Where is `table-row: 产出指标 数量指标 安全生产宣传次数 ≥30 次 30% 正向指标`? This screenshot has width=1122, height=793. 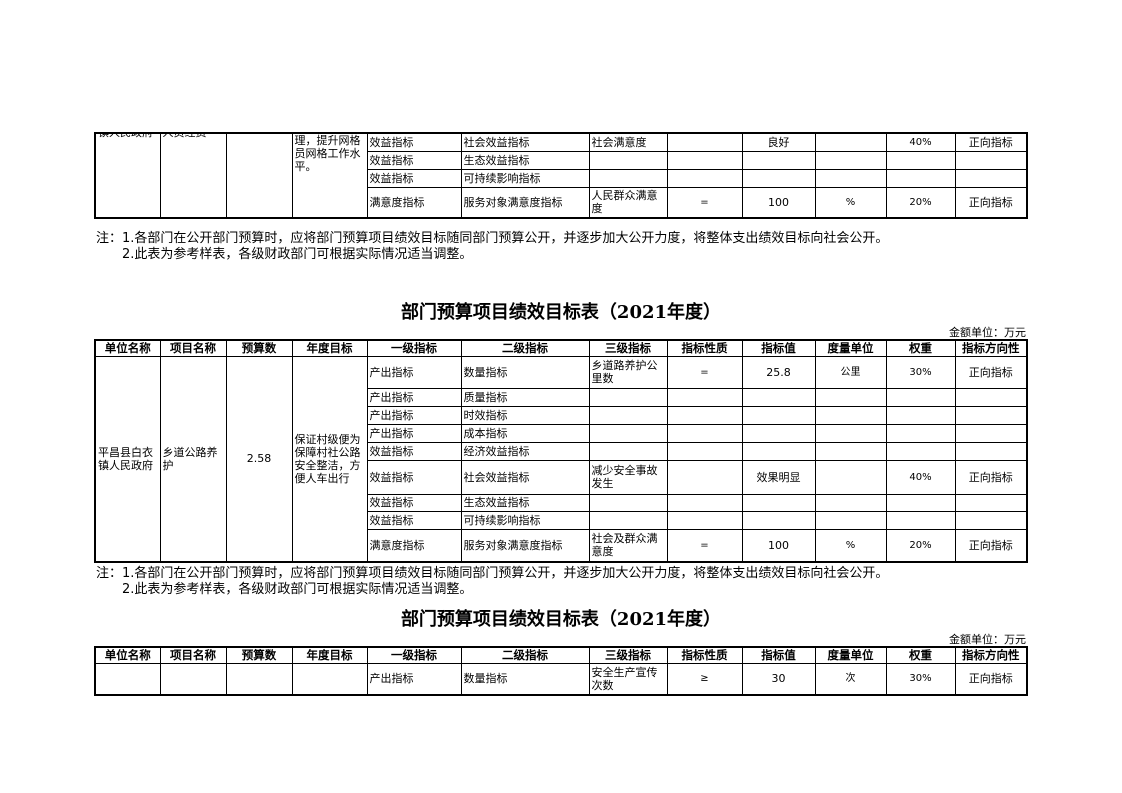
table-row: 产出指标 数量指标 安全生产宣传次数 ≥30 次 30% 正向指标 is located at coordinates (561, 679).